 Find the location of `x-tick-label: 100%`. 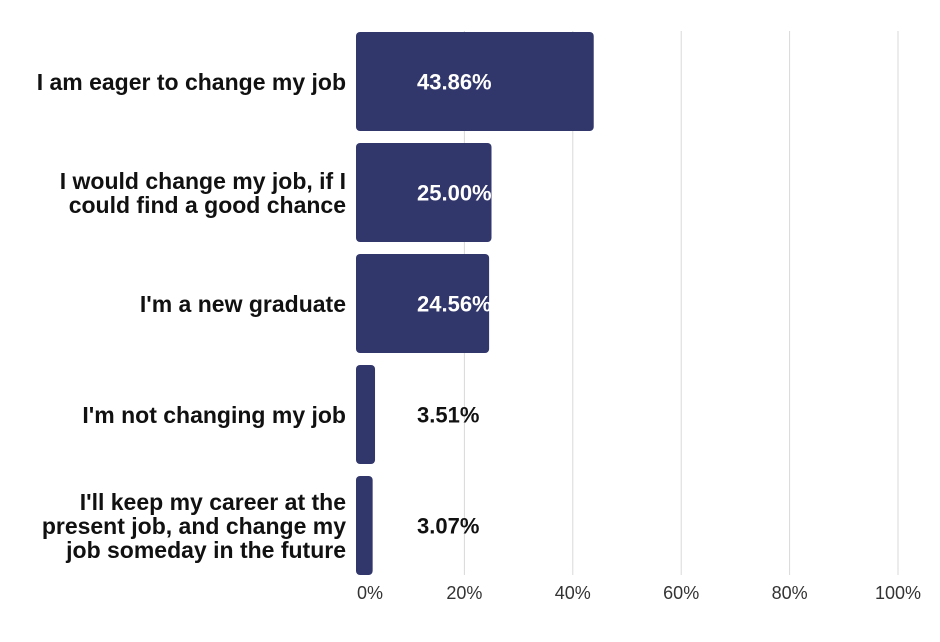

x-tick-label: 100% is located at coordinates (898, 593).